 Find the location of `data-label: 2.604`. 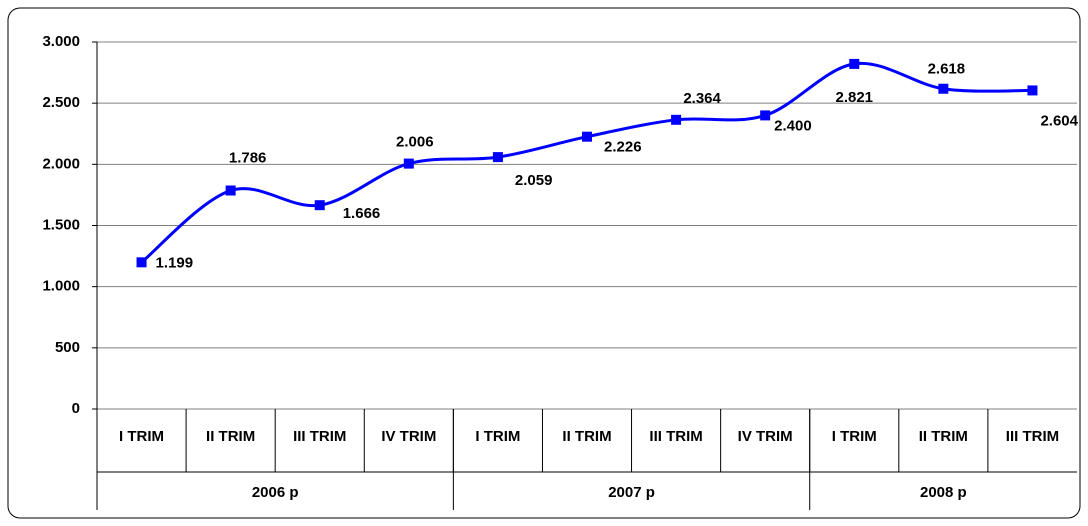

data-label: 2.604 is located at coordinates (1059, 120).